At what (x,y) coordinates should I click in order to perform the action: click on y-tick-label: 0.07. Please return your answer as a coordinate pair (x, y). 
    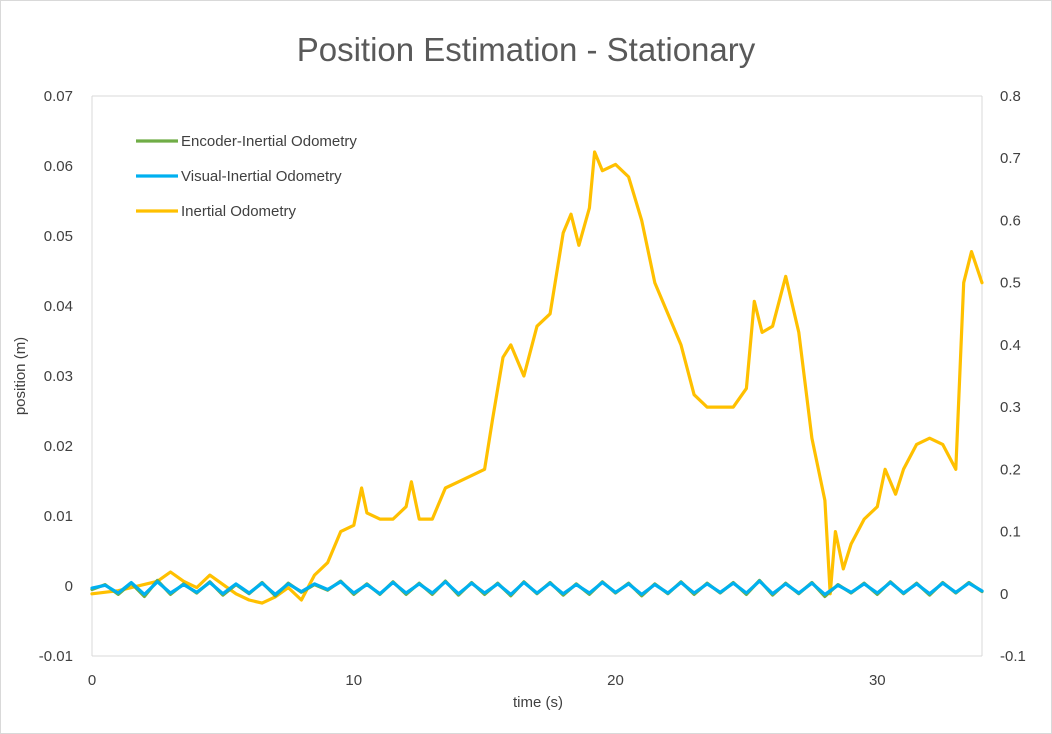
    Looking at the image, I should click on (58, 96).